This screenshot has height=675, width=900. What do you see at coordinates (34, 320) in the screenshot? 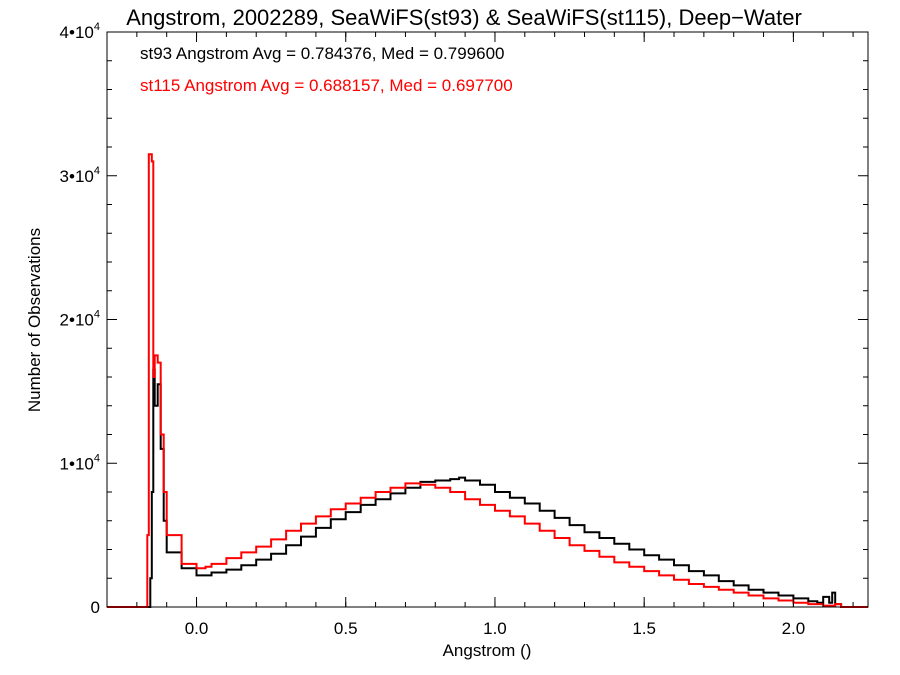
I see `y-axis-label: Number of Observations` at bounding box center [34, 320].